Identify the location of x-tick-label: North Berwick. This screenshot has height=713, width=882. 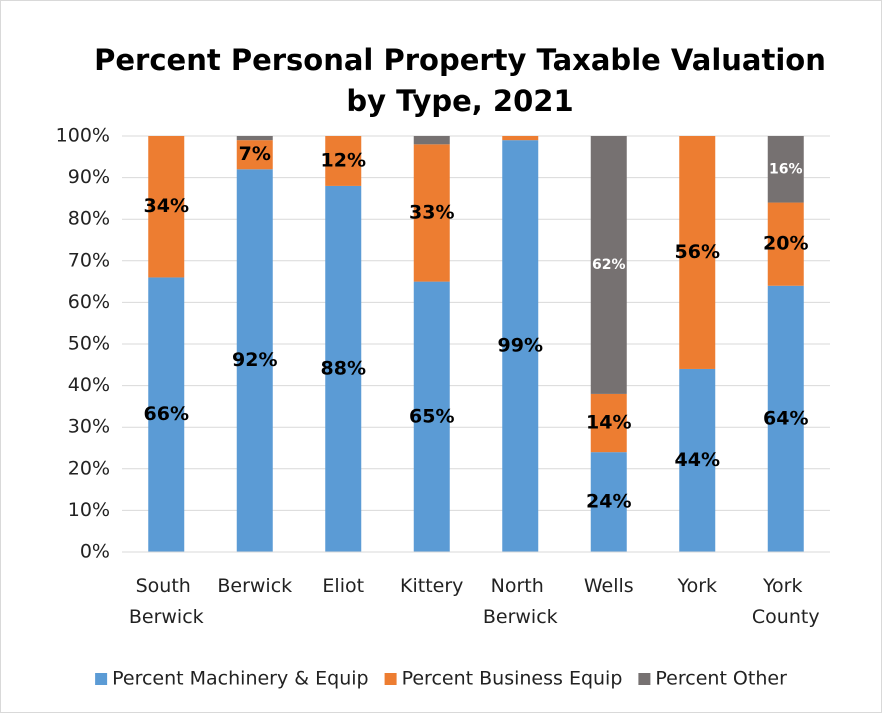
(520, 601).